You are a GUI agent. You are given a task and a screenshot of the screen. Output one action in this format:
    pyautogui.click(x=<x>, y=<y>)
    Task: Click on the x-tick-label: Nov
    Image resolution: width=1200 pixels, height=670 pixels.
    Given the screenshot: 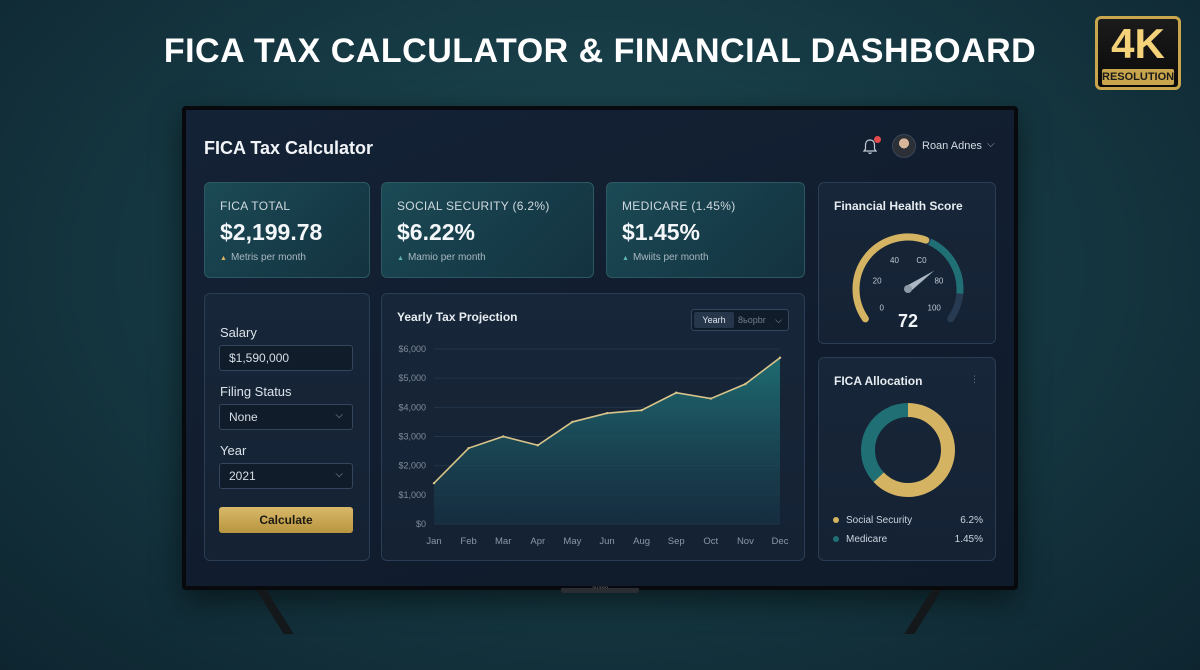 What is the action you would take?
    pyautogui.click(x=745, y=541)
    